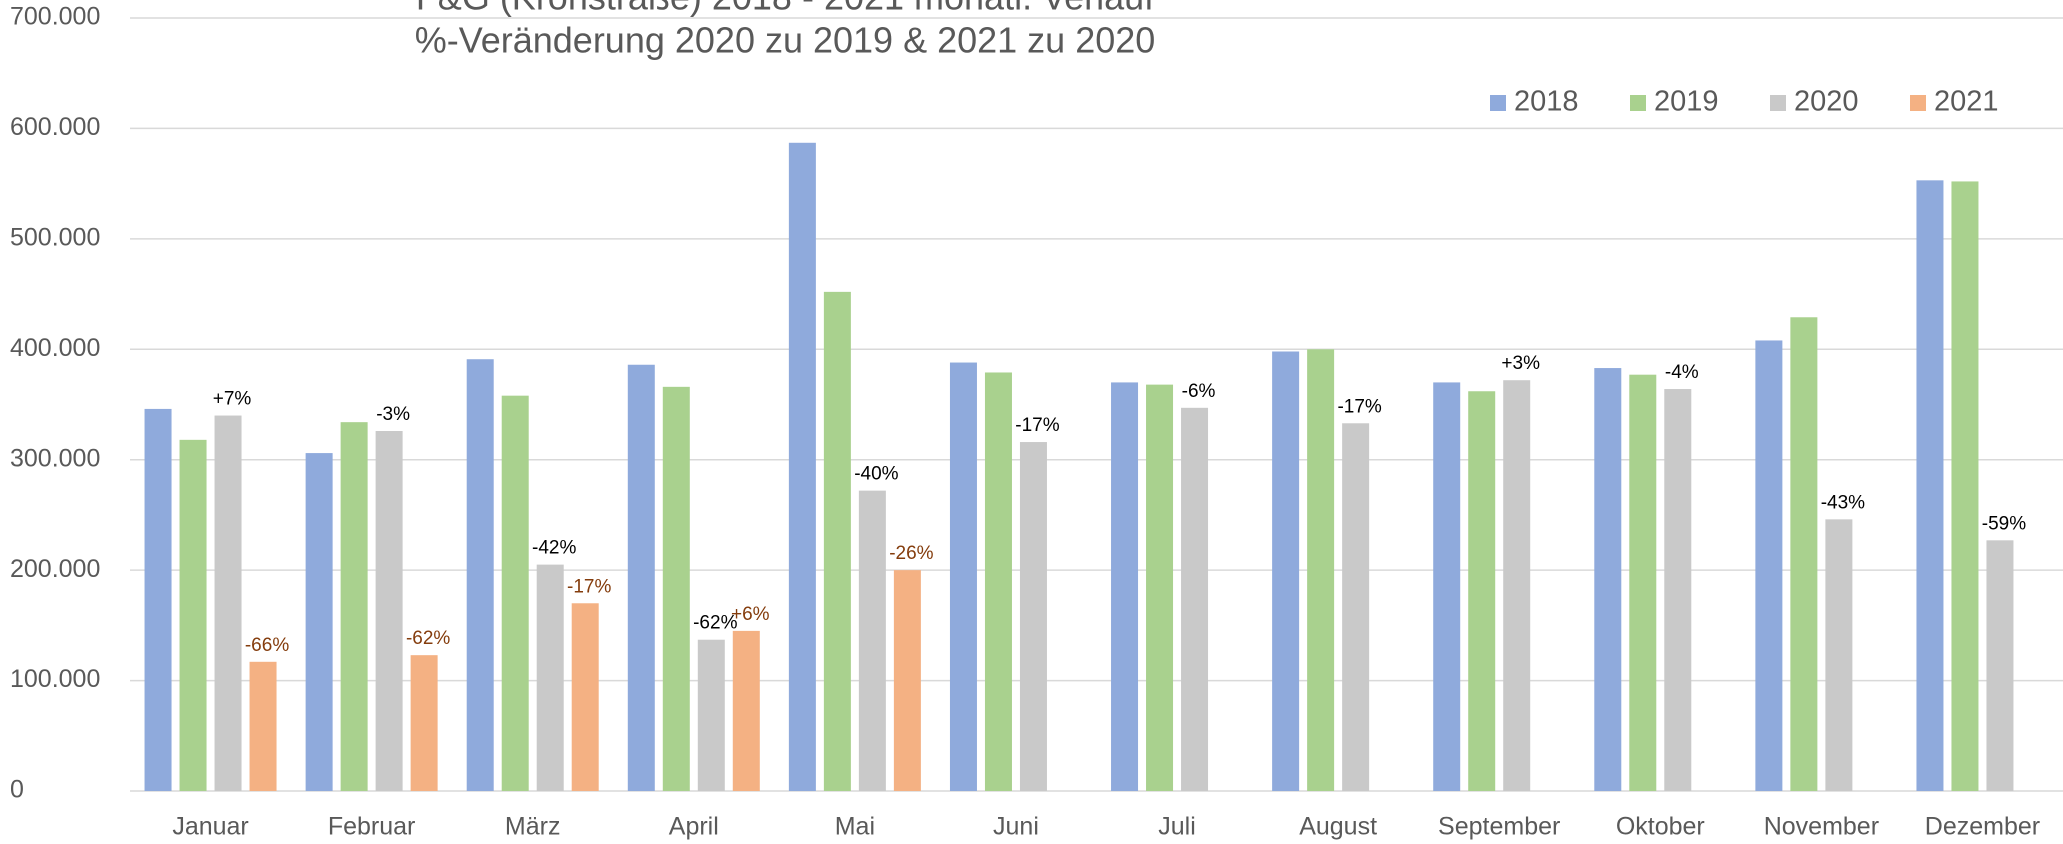  I want to click on x-tick-label: Oktober, so click(1660, 827).